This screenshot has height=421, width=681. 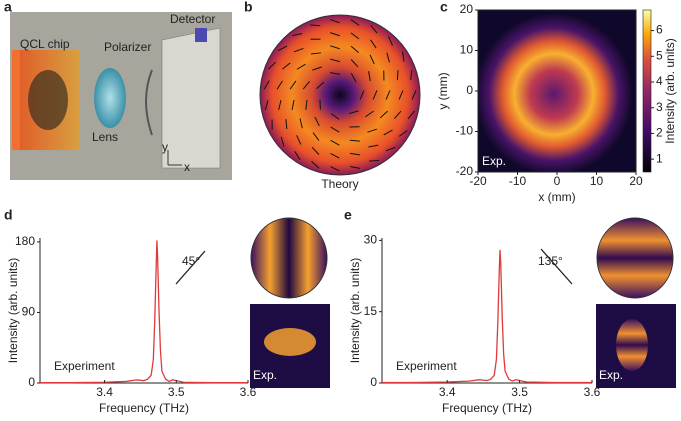 What do you see at coordinates (29, 312) in the screenshot?
I see `y-tick-label: 90` at bounding box center [29, 312].